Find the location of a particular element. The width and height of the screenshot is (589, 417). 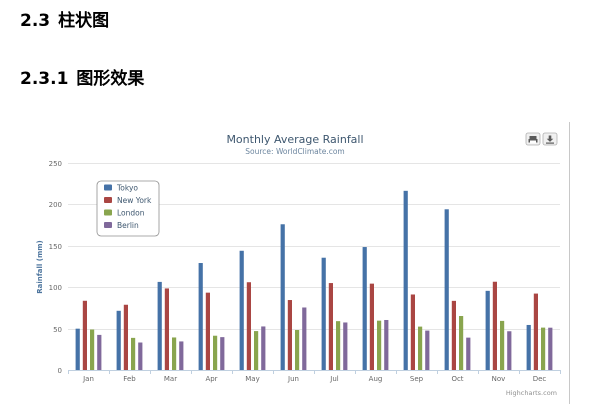

x-tick-label: Feb is located at coordinates (129, 379).